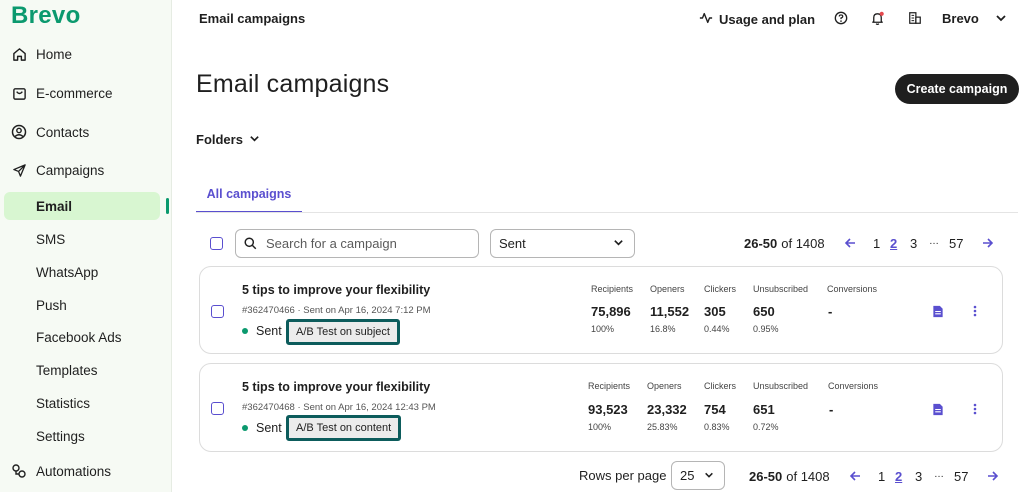 The height and width of the screenshot is (492, 1024). I want to click on contacts-icon, so click(19, 132).